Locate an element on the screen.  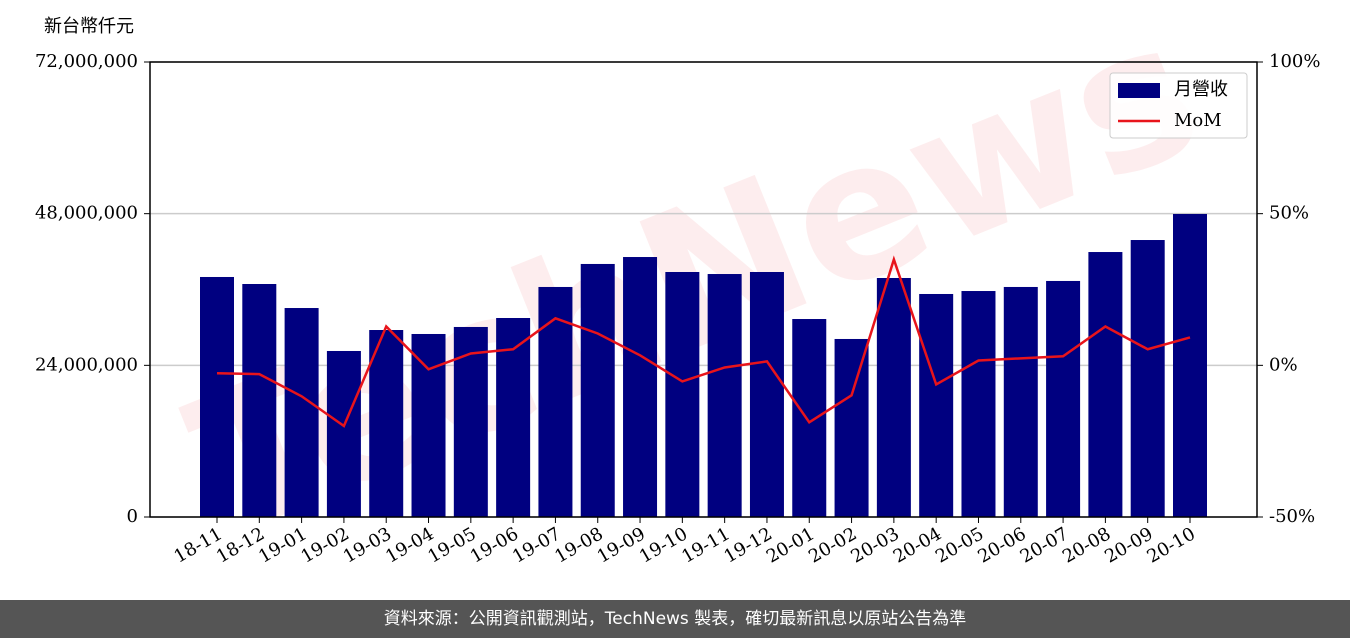
y-axis-label: 新台幣仟元 is located at coordinates (89, 26).